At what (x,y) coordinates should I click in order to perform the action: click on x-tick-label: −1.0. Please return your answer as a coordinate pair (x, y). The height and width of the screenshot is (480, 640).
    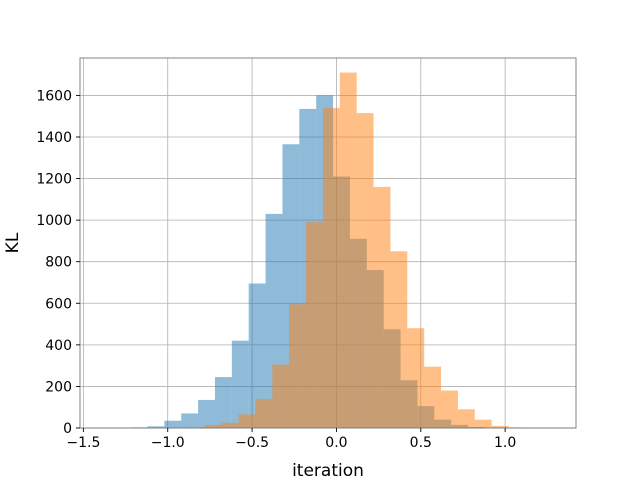
    Looking at the image, I should click on (168, 443).